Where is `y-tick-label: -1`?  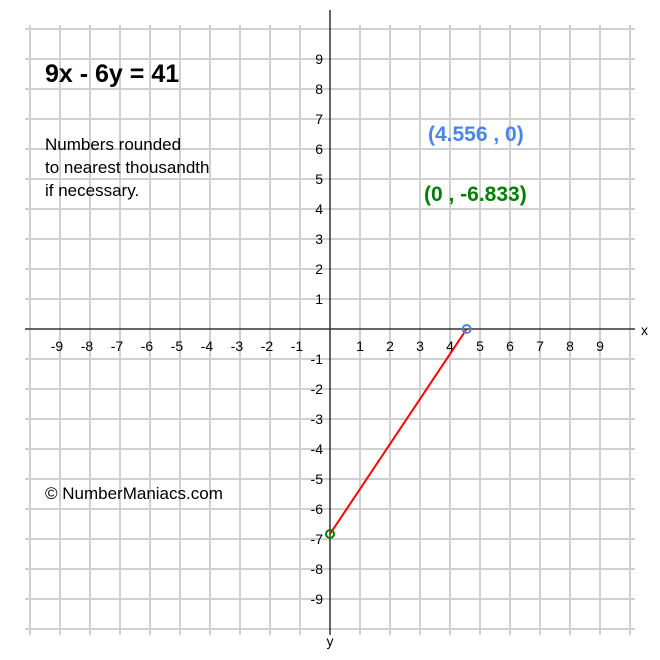
y-tick-label: -1 is located at coordinates (317, 359).